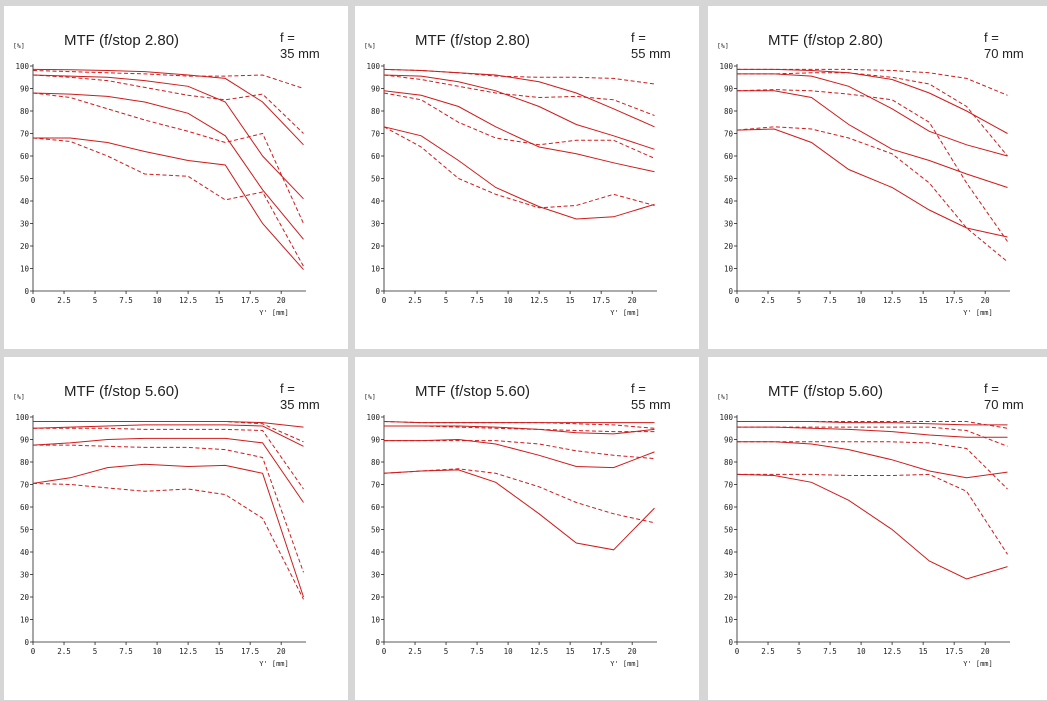 This screenshot has width=1047, height=701. Describe the element at coordinates (158, 300) in the screenshot. I see `x-tick-label: 10` at that location.